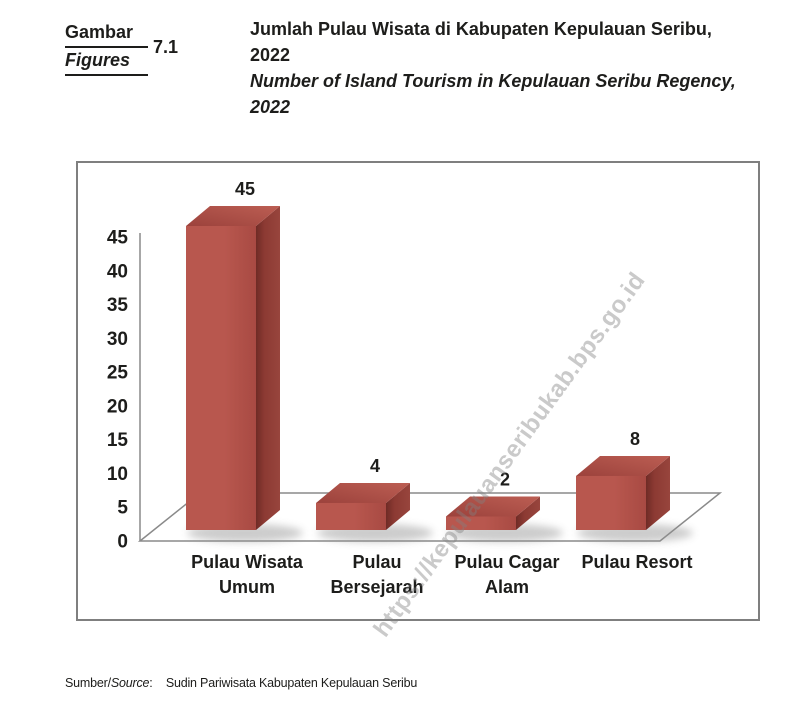  I want to click on source-label-indonesian: Sumber/, so click(88, 683).